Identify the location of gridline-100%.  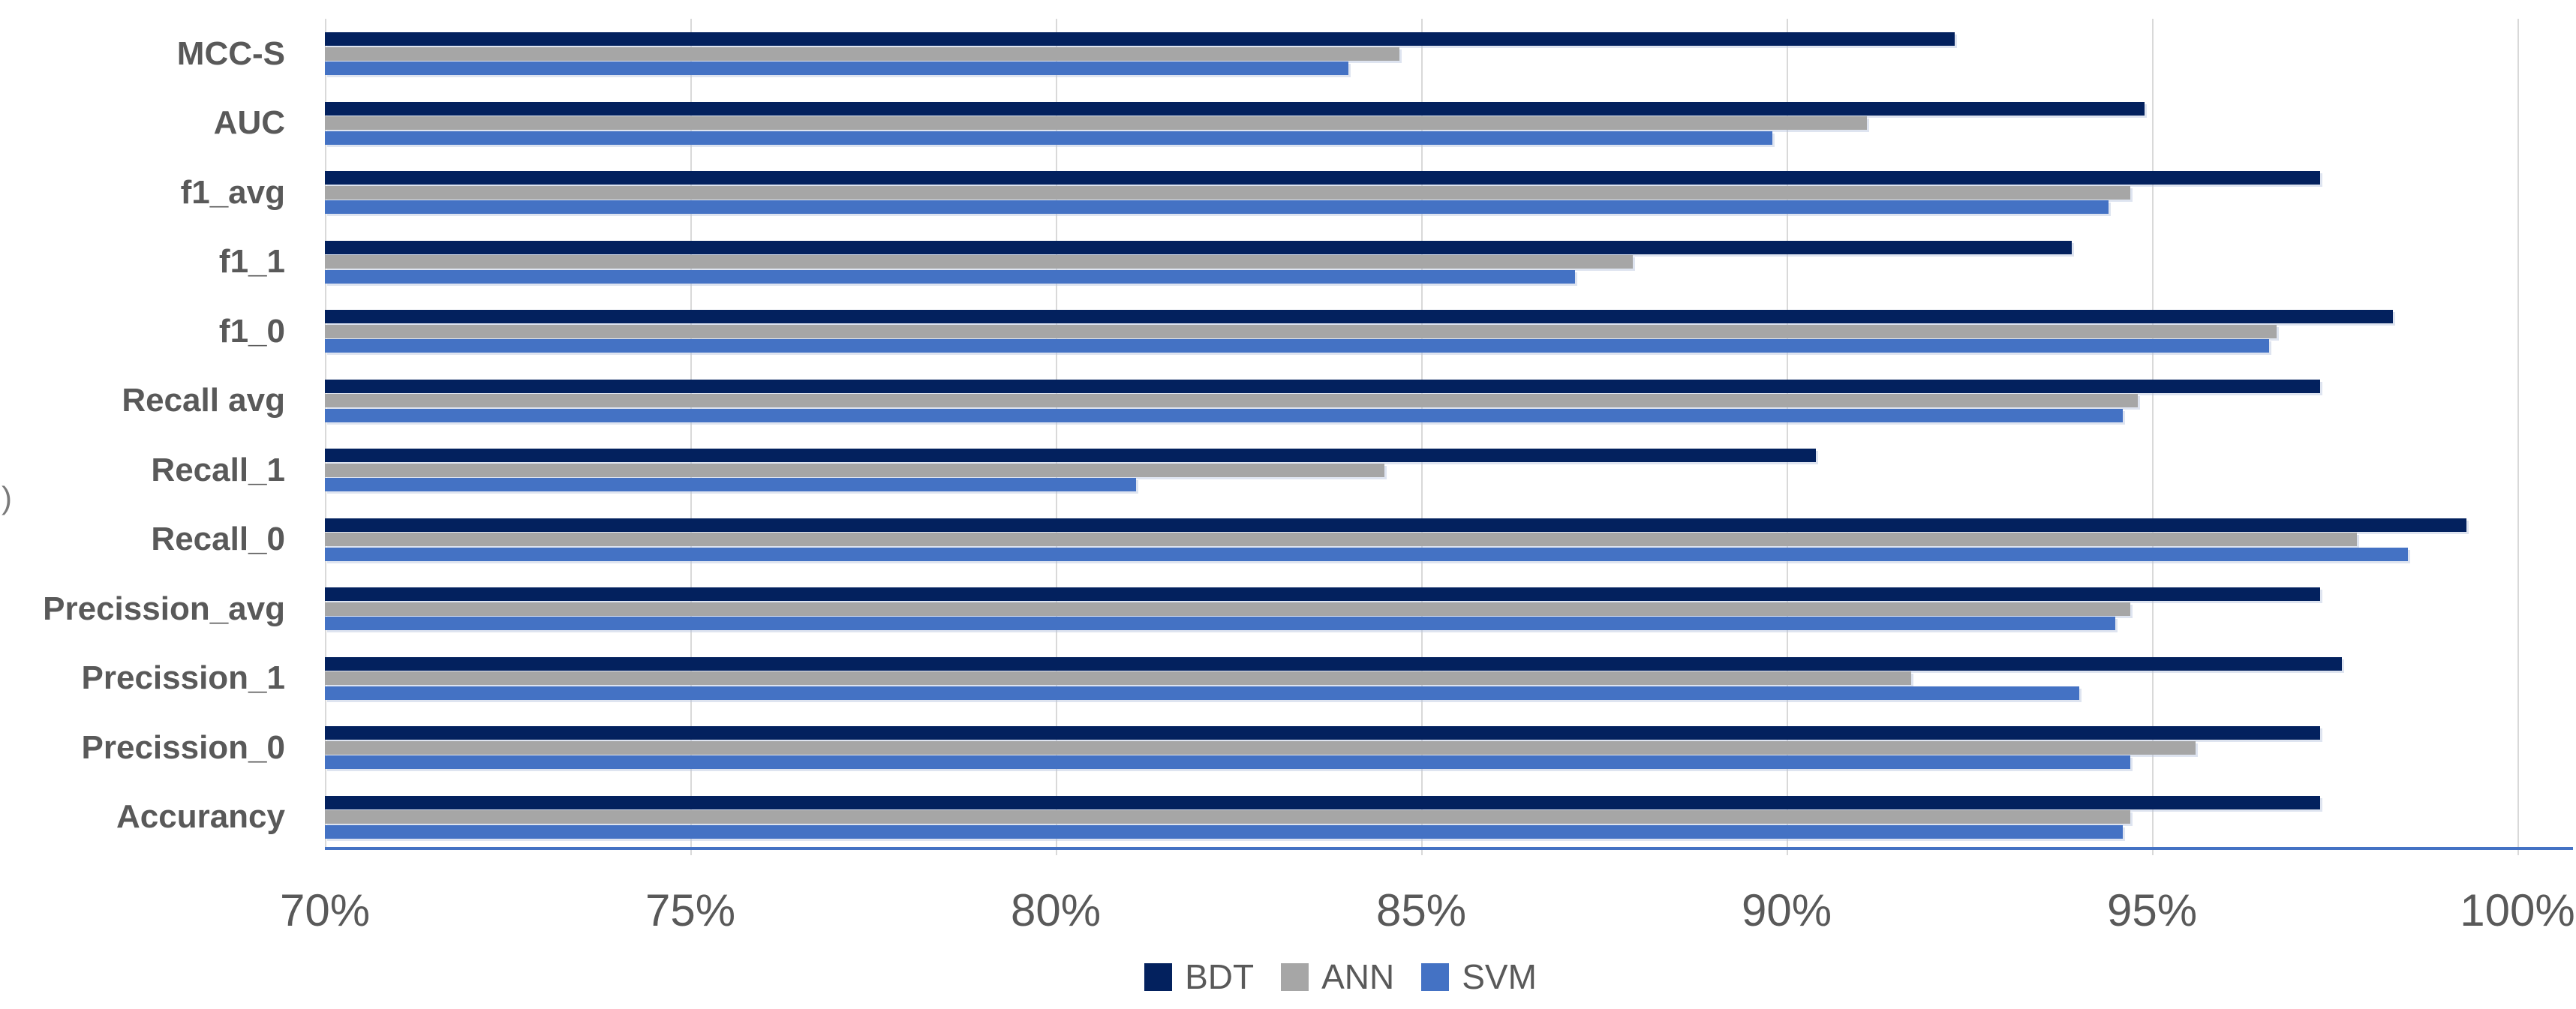
(2518, 437).